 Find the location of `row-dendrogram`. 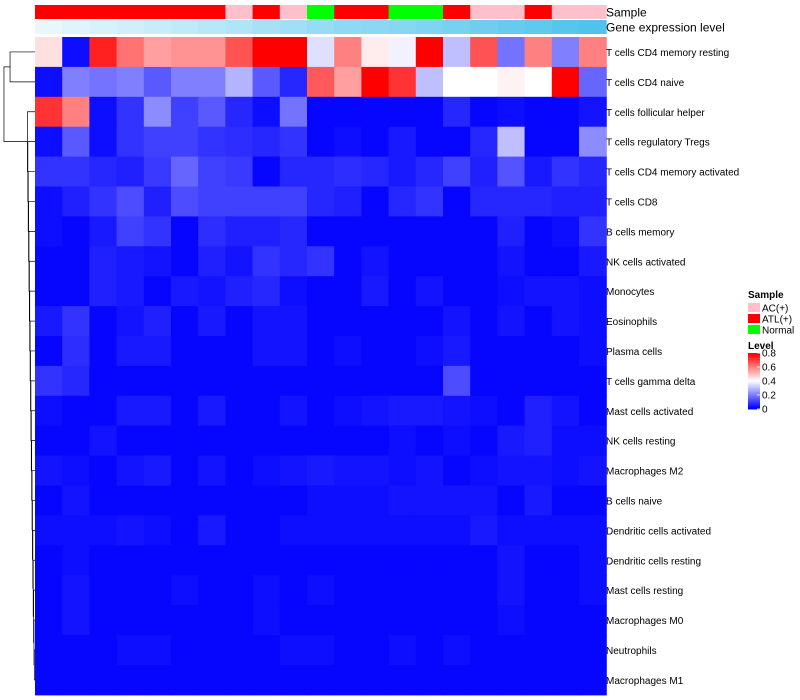

row-dendrogram is located at coordinates (19, 366).